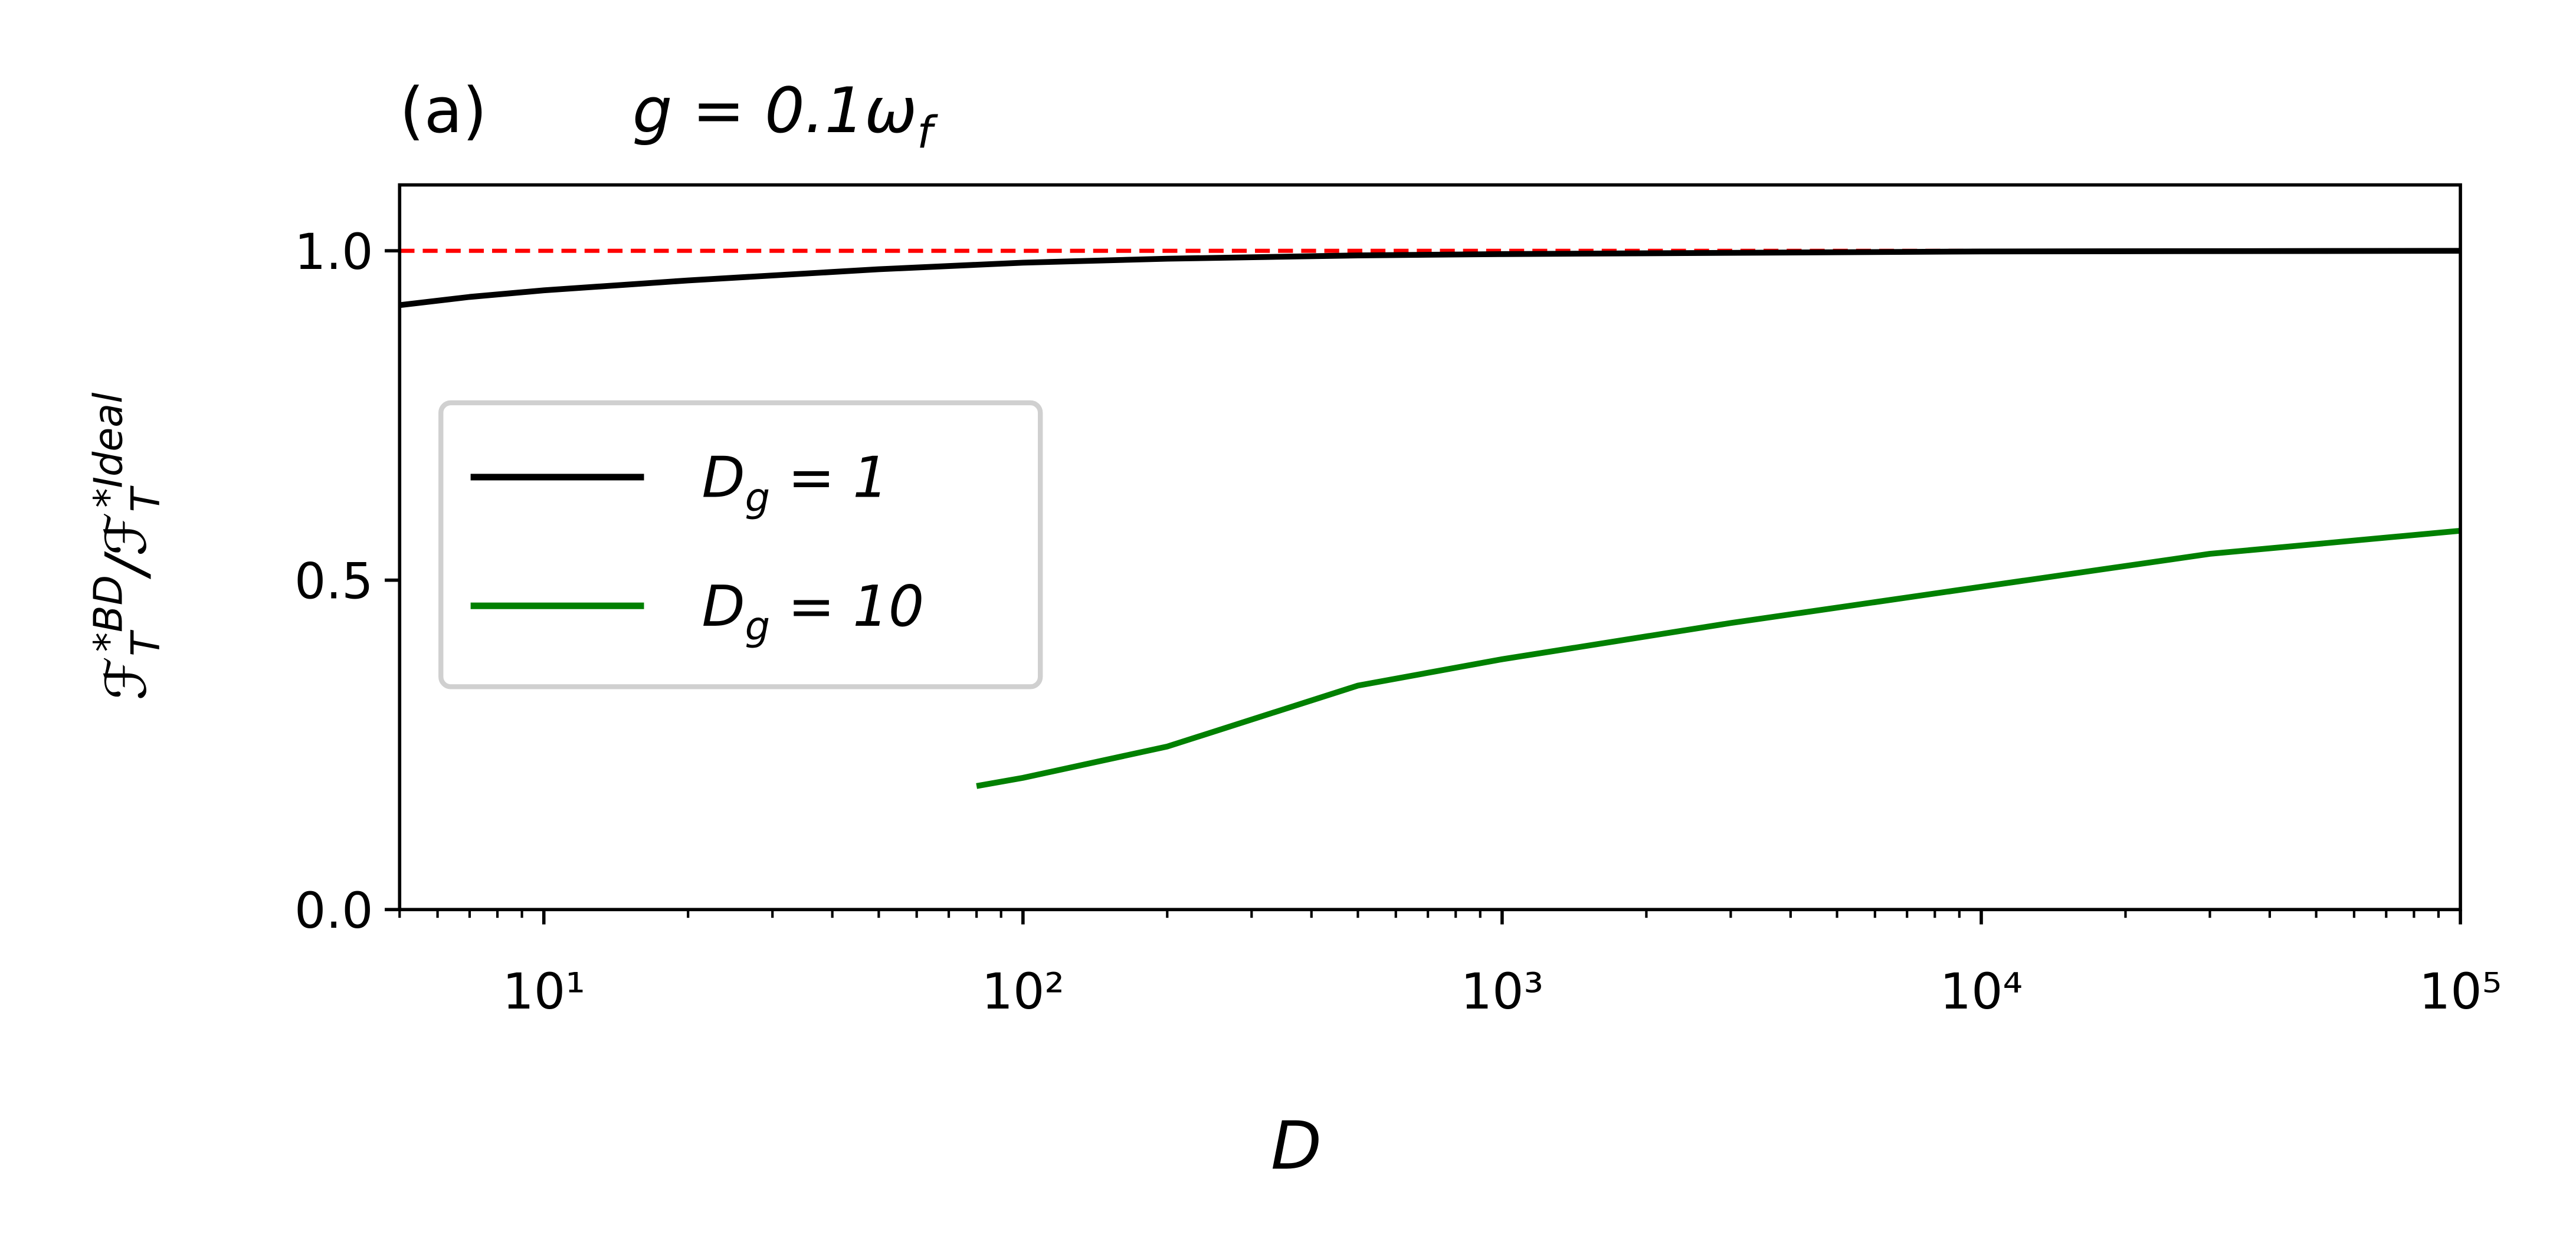 The height and width of the screenshot is (1248, 2576). What do you see at coordinates (544, 991) in the screenshot?
I see `x-tick-label: 10¹` at bounding box center [544, 991].